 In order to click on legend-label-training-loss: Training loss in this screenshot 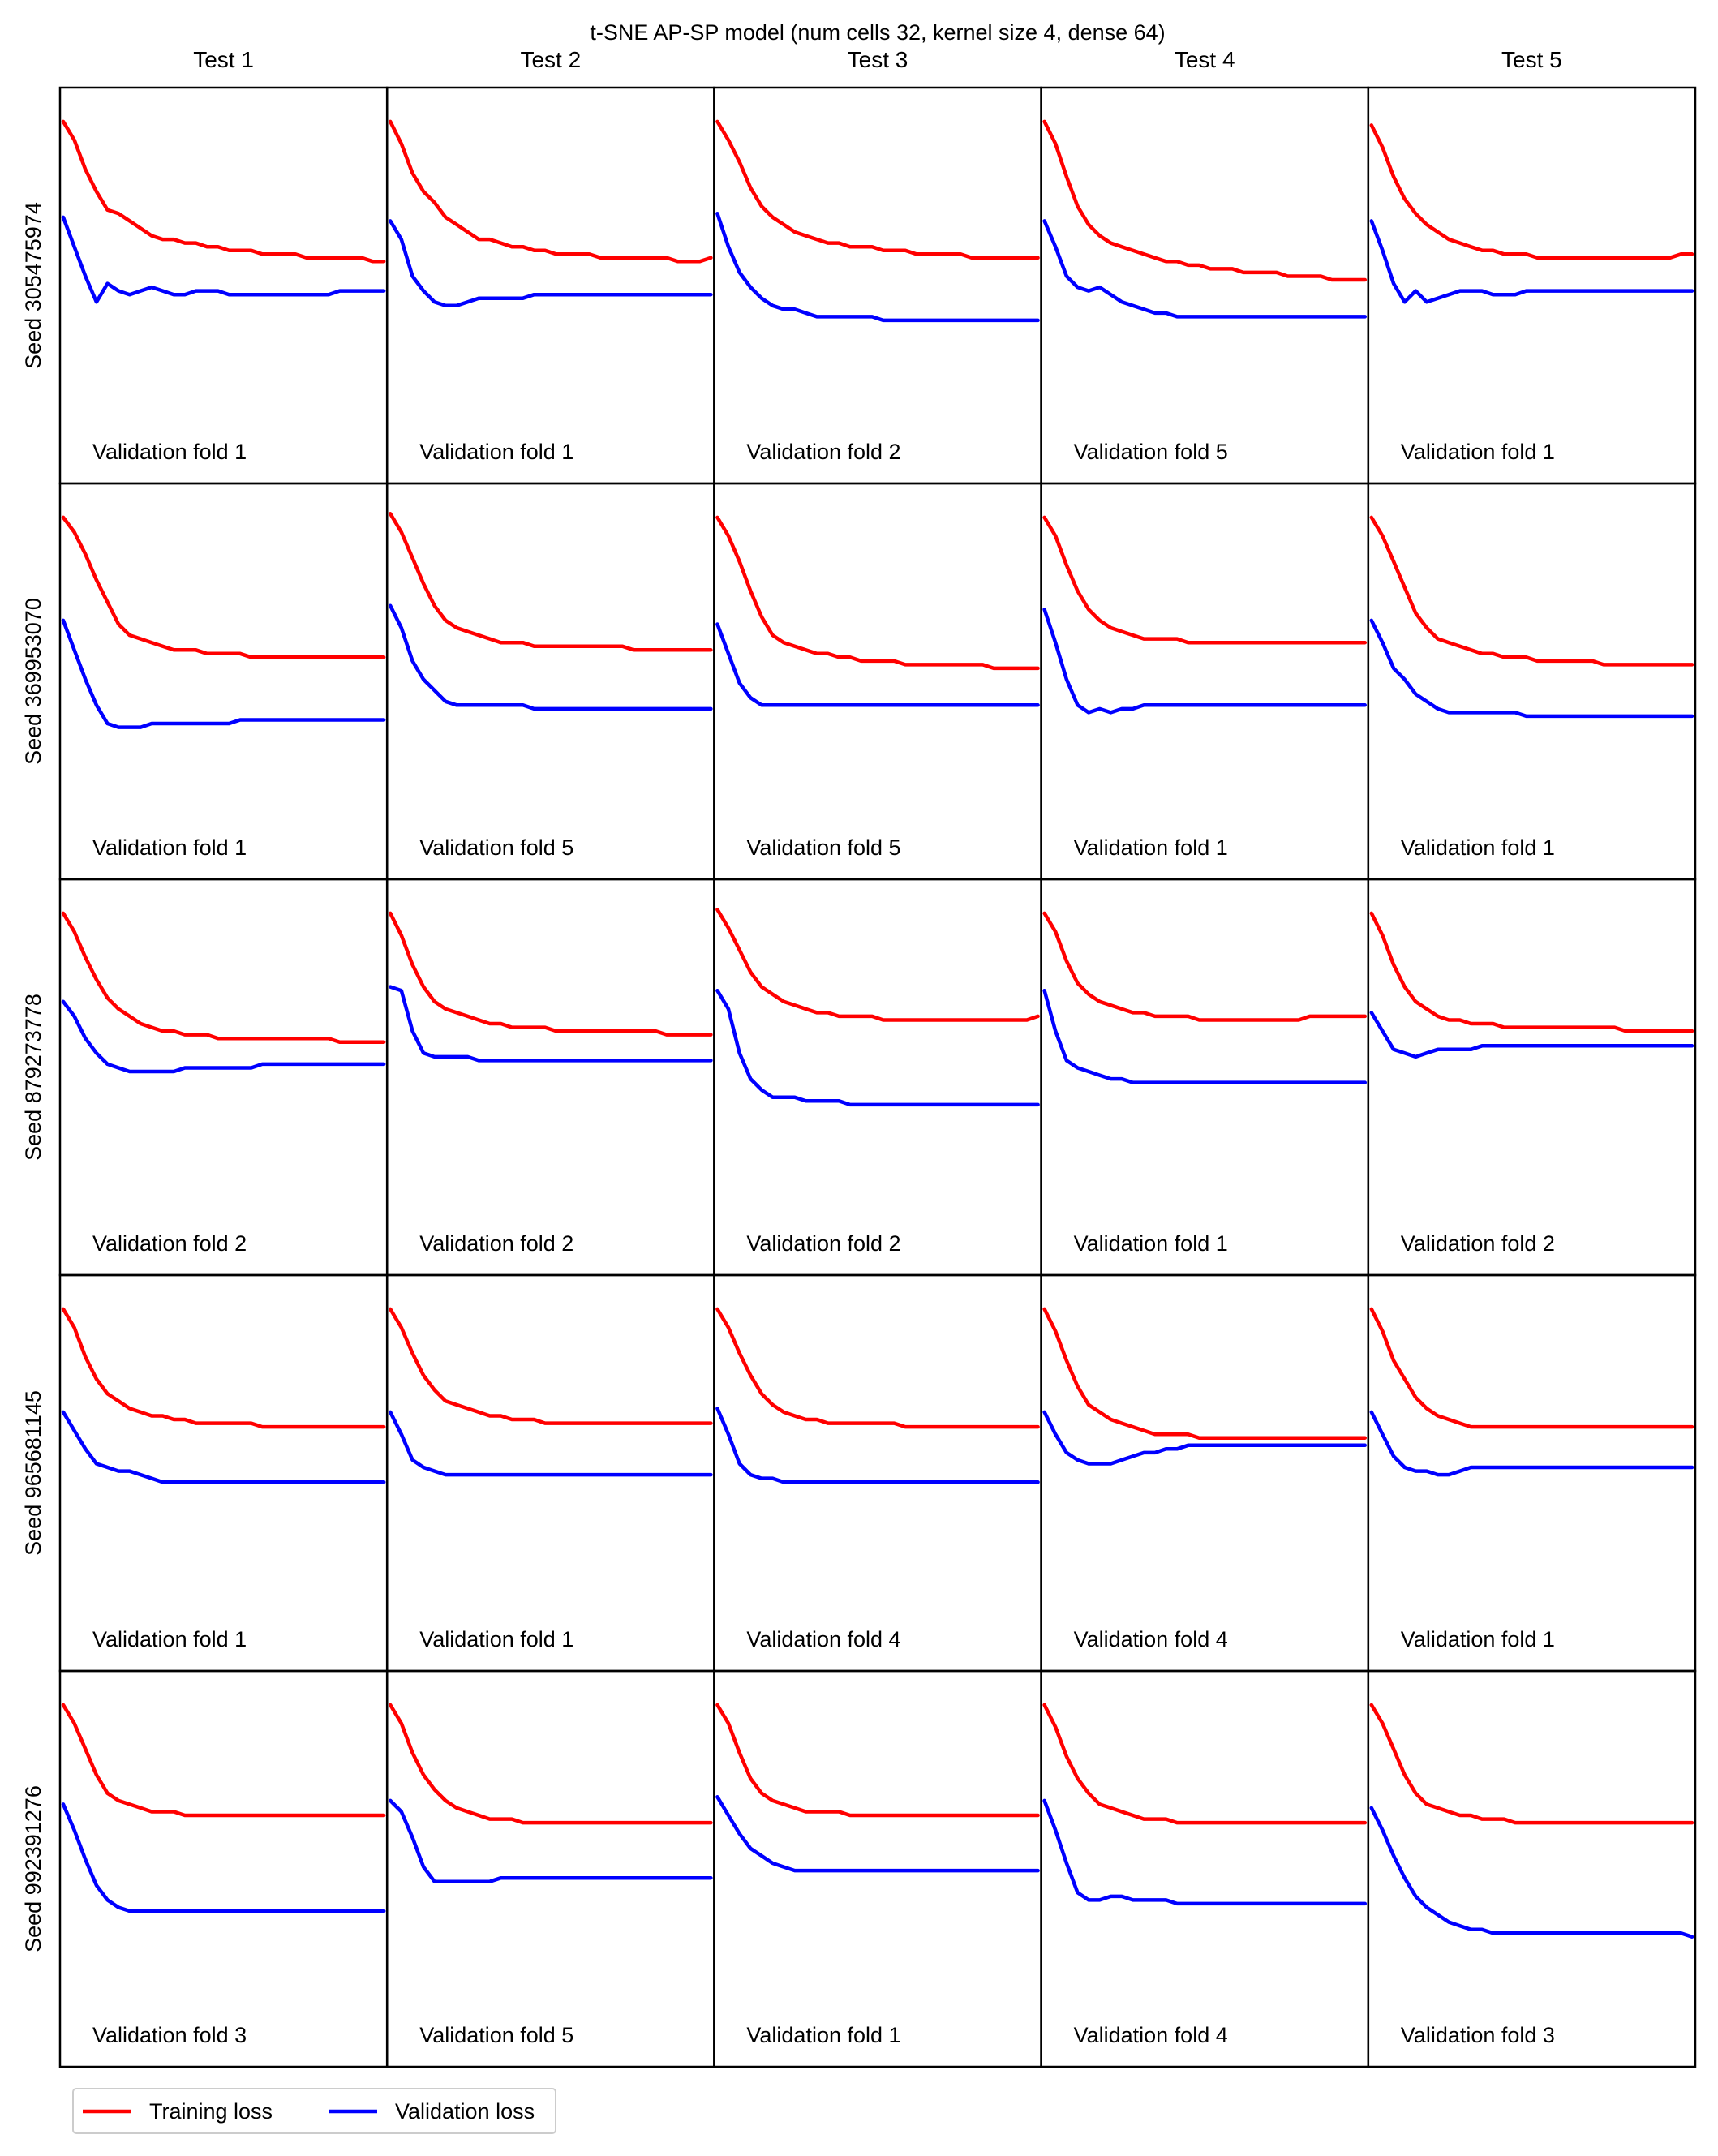, I will do `click(211, 2111)`.